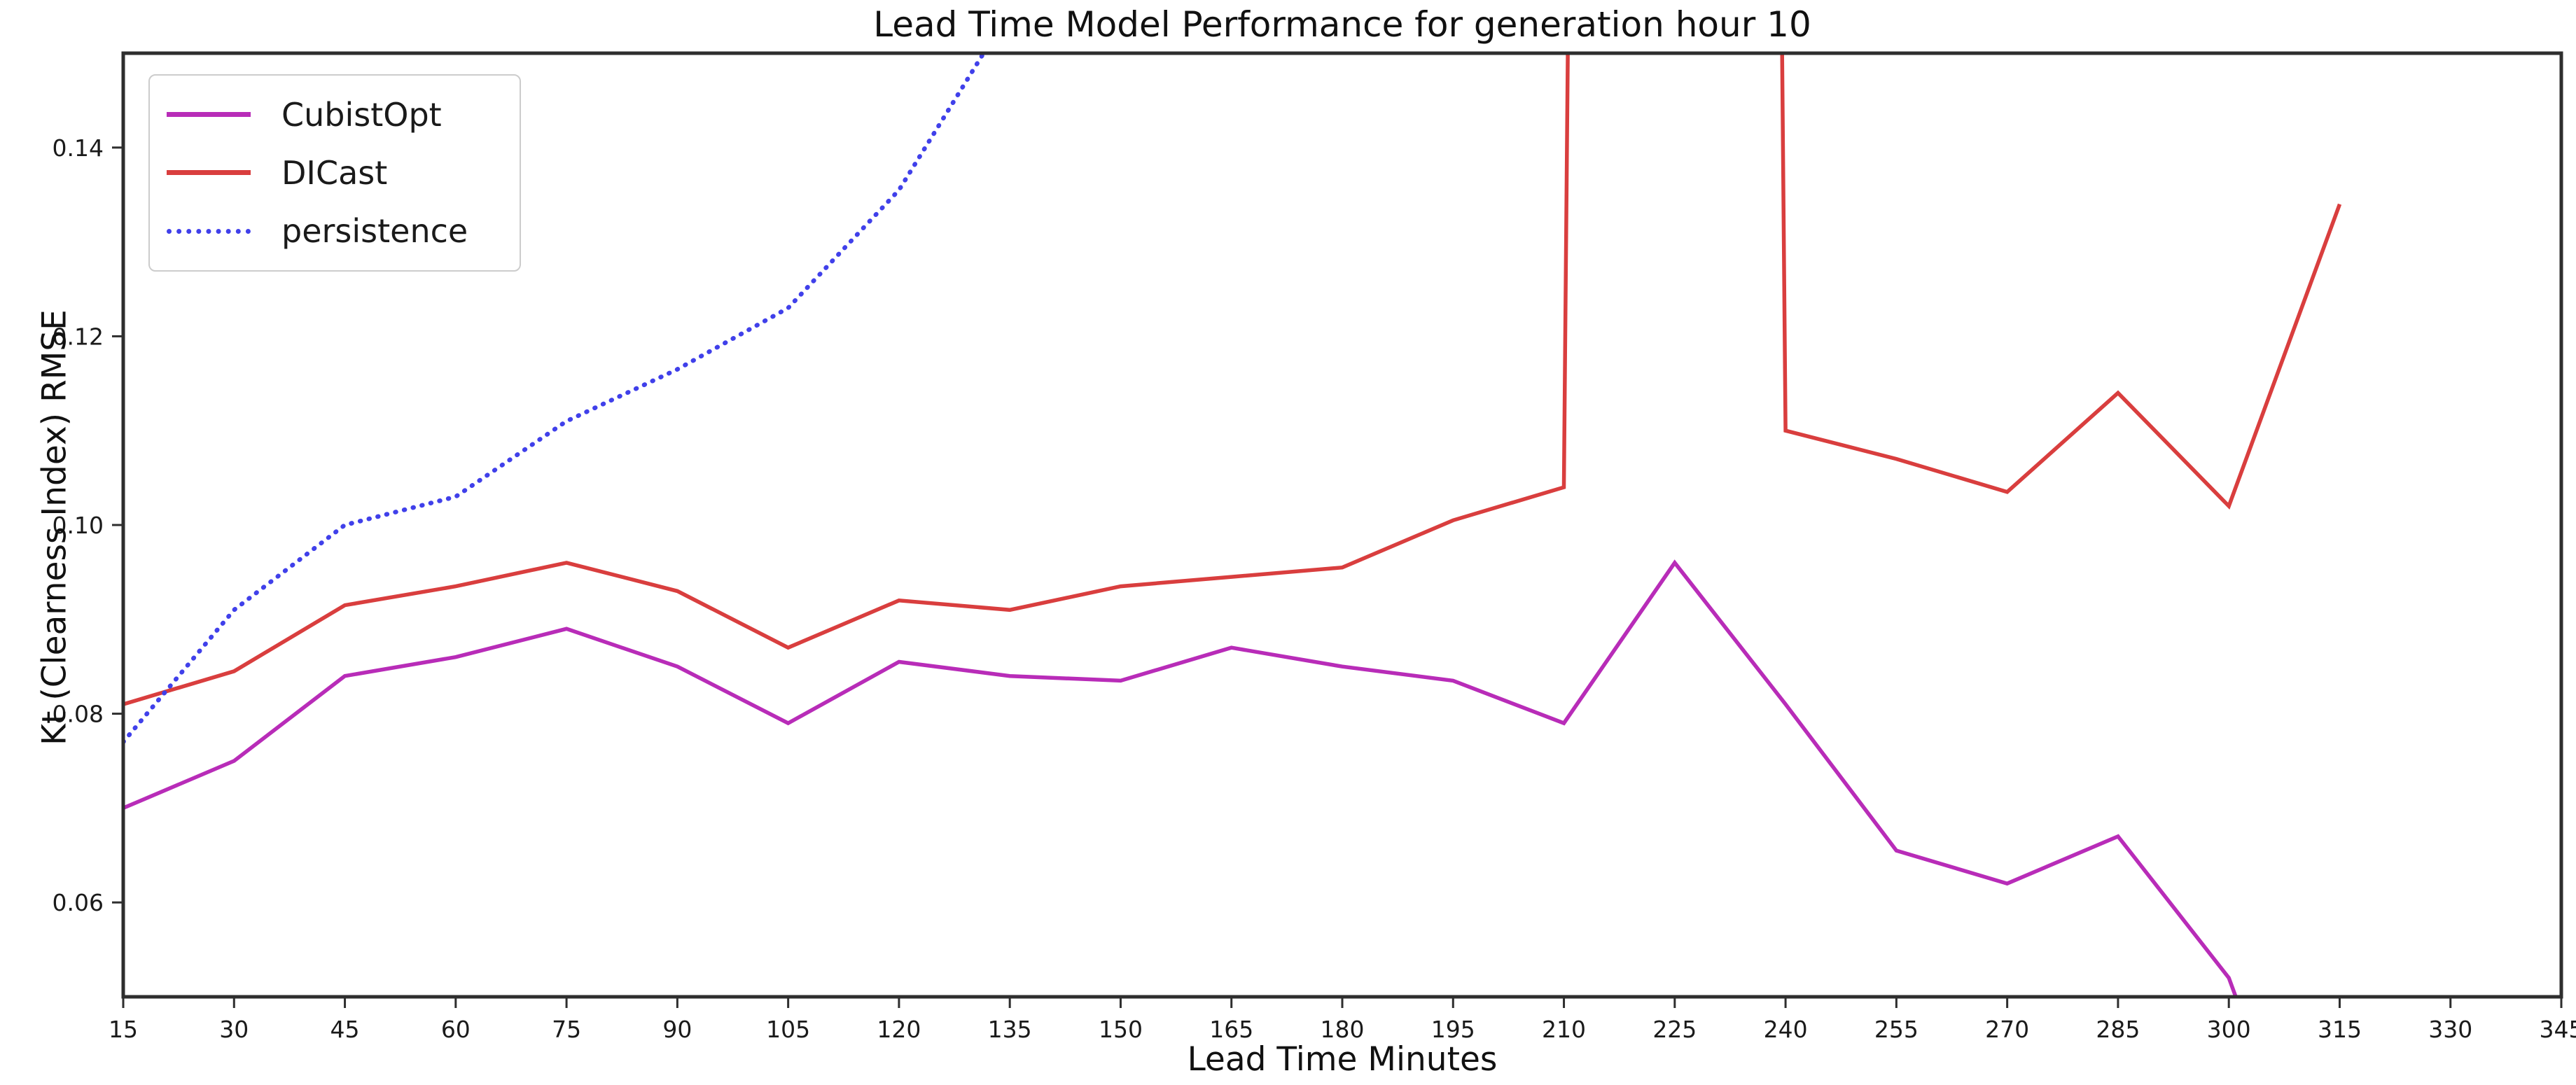  What do you see at coordinates (899, 1029) in the screenshot?
I see `x-tick-label: 120` at bounding box center [899, 1029].